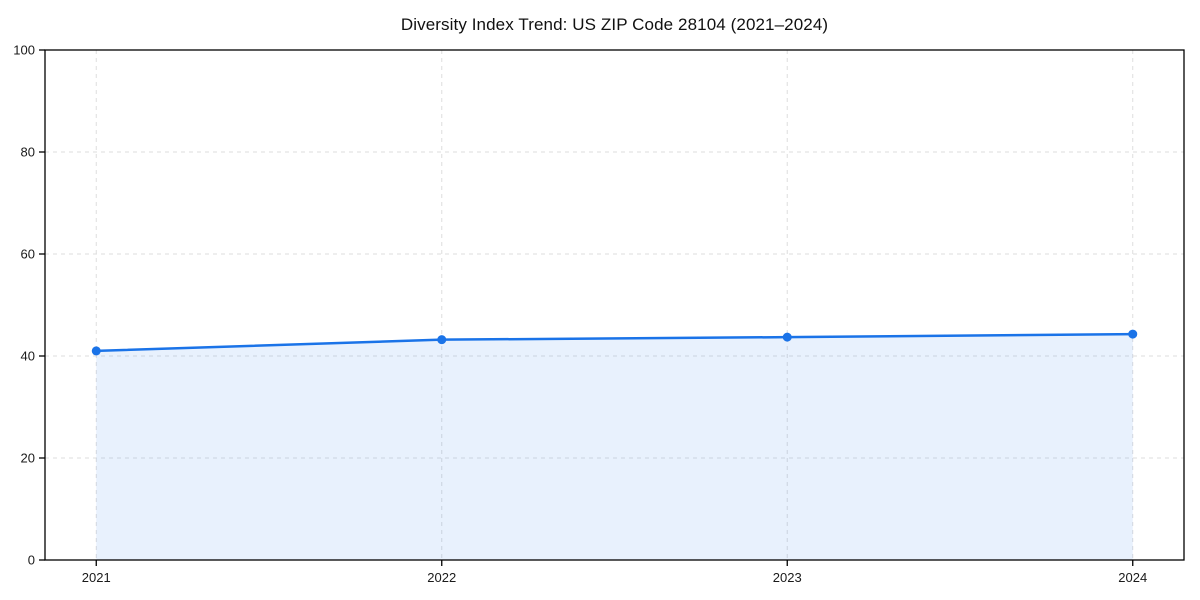  I want to click on y-tick-label: 20, so click(28, 458).